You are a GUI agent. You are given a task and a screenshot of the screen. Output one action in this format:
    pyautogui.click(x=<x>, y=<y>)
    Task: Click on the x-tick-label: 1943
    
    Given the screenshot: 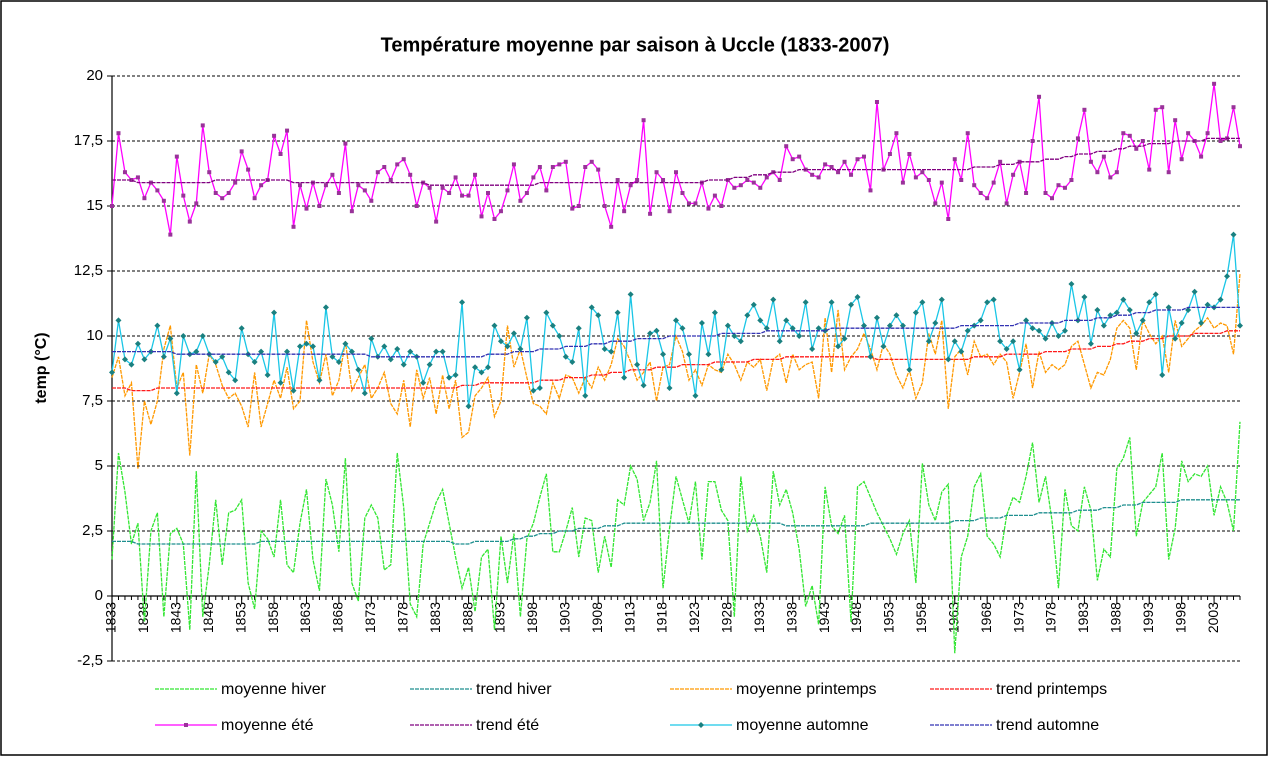 What is the action you would take?
    pyautogui.click(x=824, y=617)
    